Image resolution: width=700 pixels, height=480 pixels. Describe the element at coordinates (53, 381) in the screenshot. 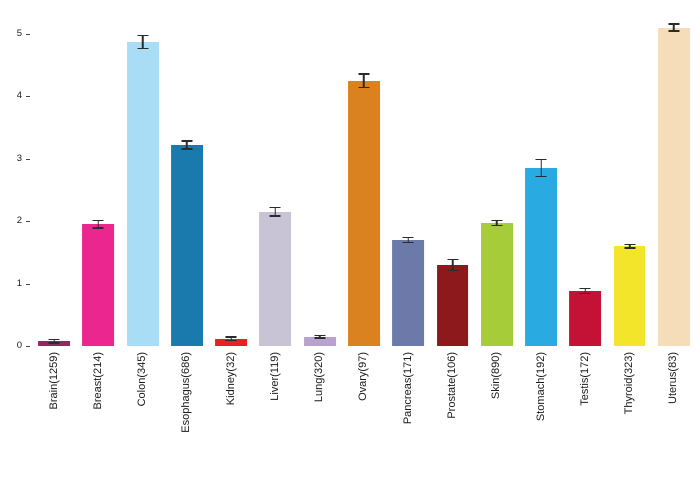

I see `x-tick-label: Brain(1259)` at that location.